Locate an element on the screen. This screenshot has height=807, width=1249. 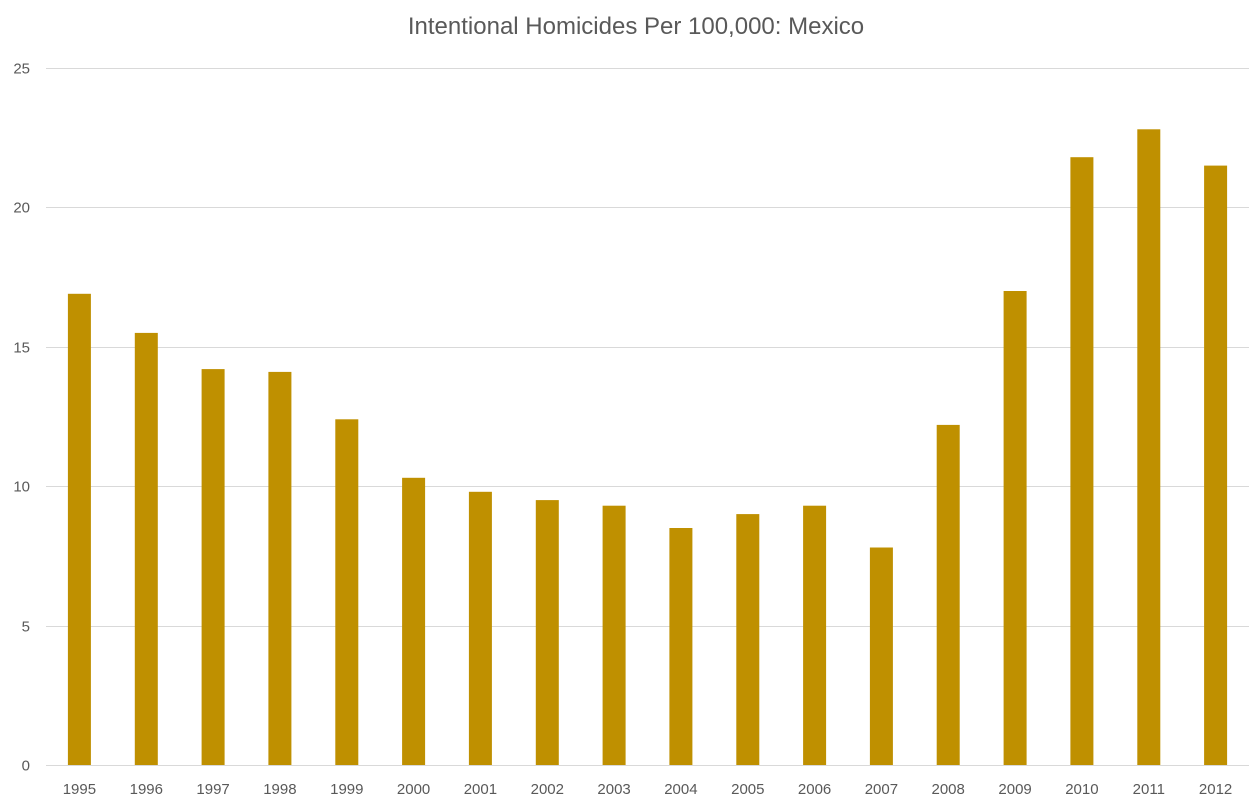
x-tick-label: 2010 is located at coordinates (1081, 789).